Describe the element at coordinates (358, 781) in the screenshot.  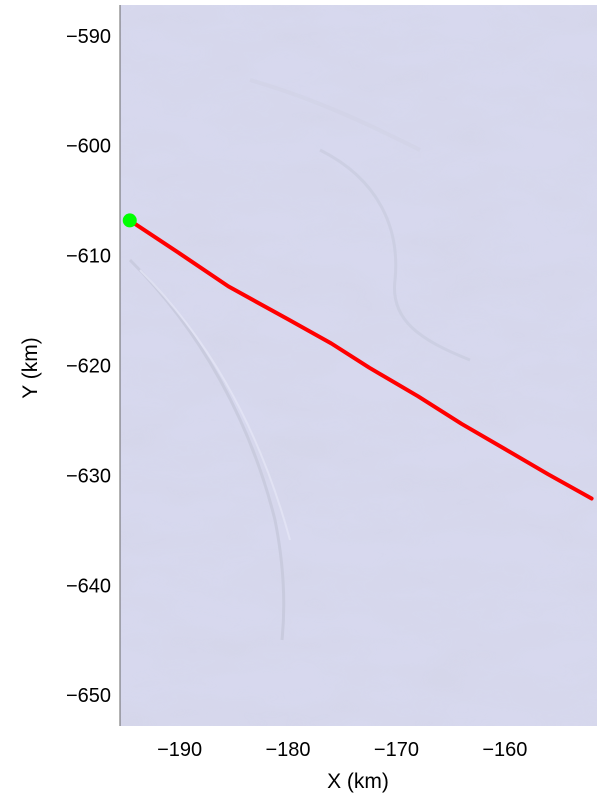
I see `x-axis-title: X (km)` at that location.